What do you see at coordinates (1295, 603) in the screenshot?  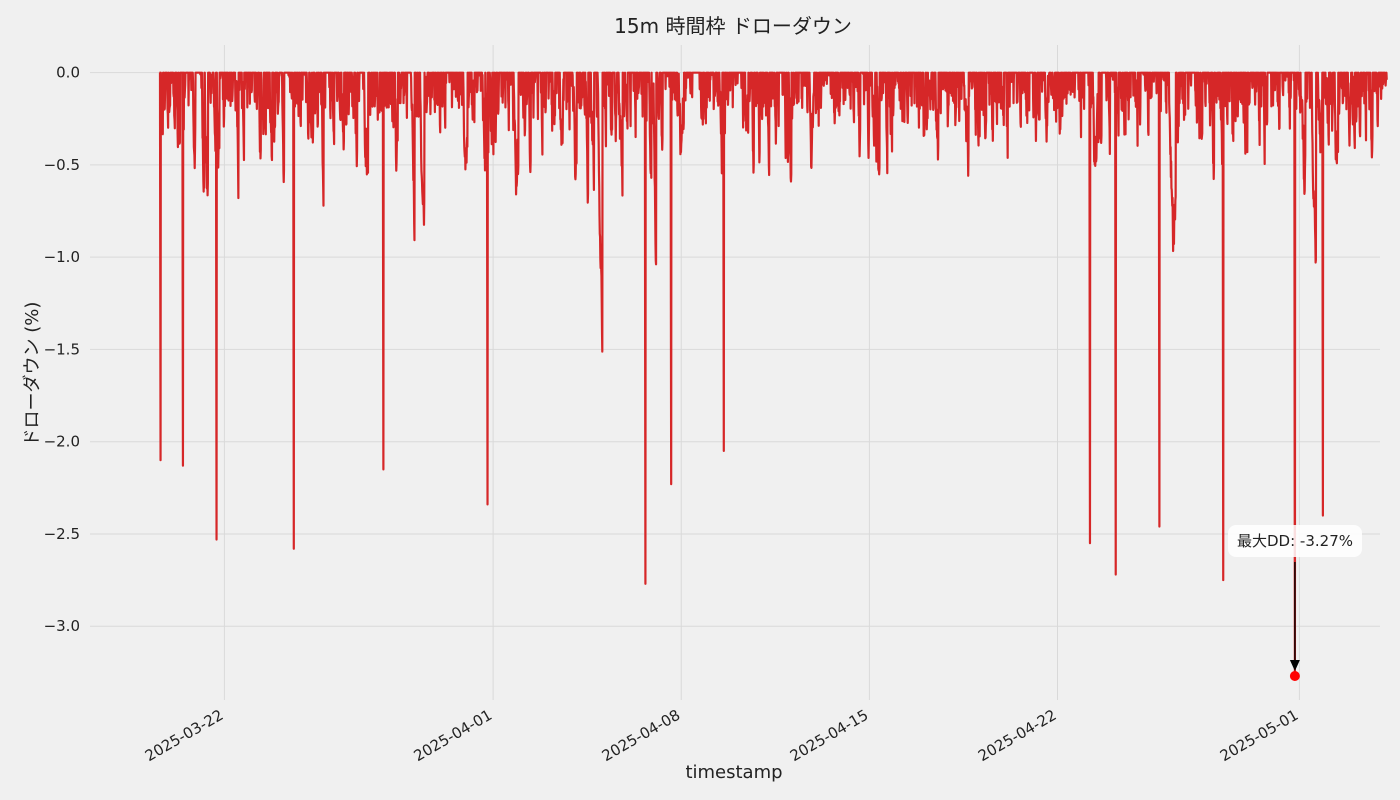 I see `marker-layer: 最大DD: -3.27%` at bounding box center [1295, 603].